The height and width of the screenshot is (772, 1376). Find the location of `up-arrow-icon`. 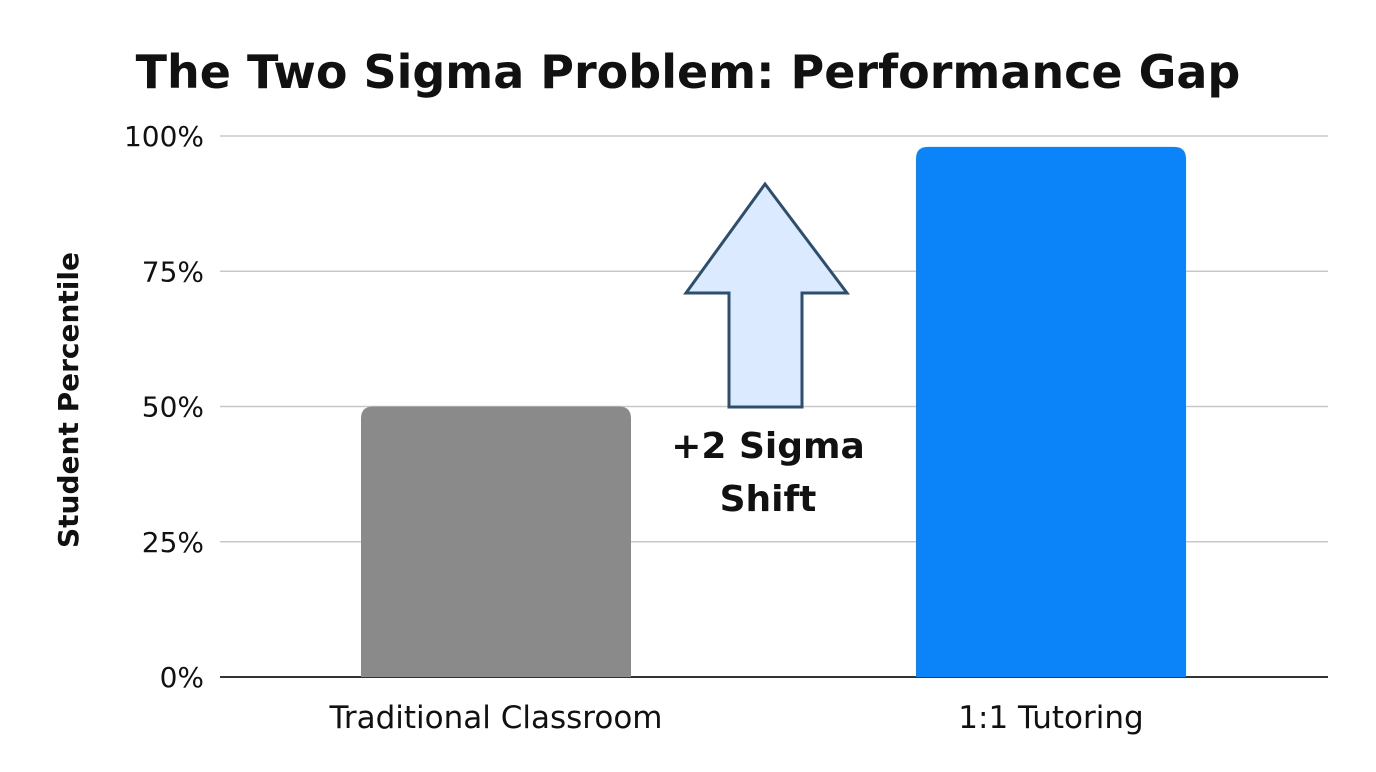

up-arrow-icon is located at coordinates (767, 295).